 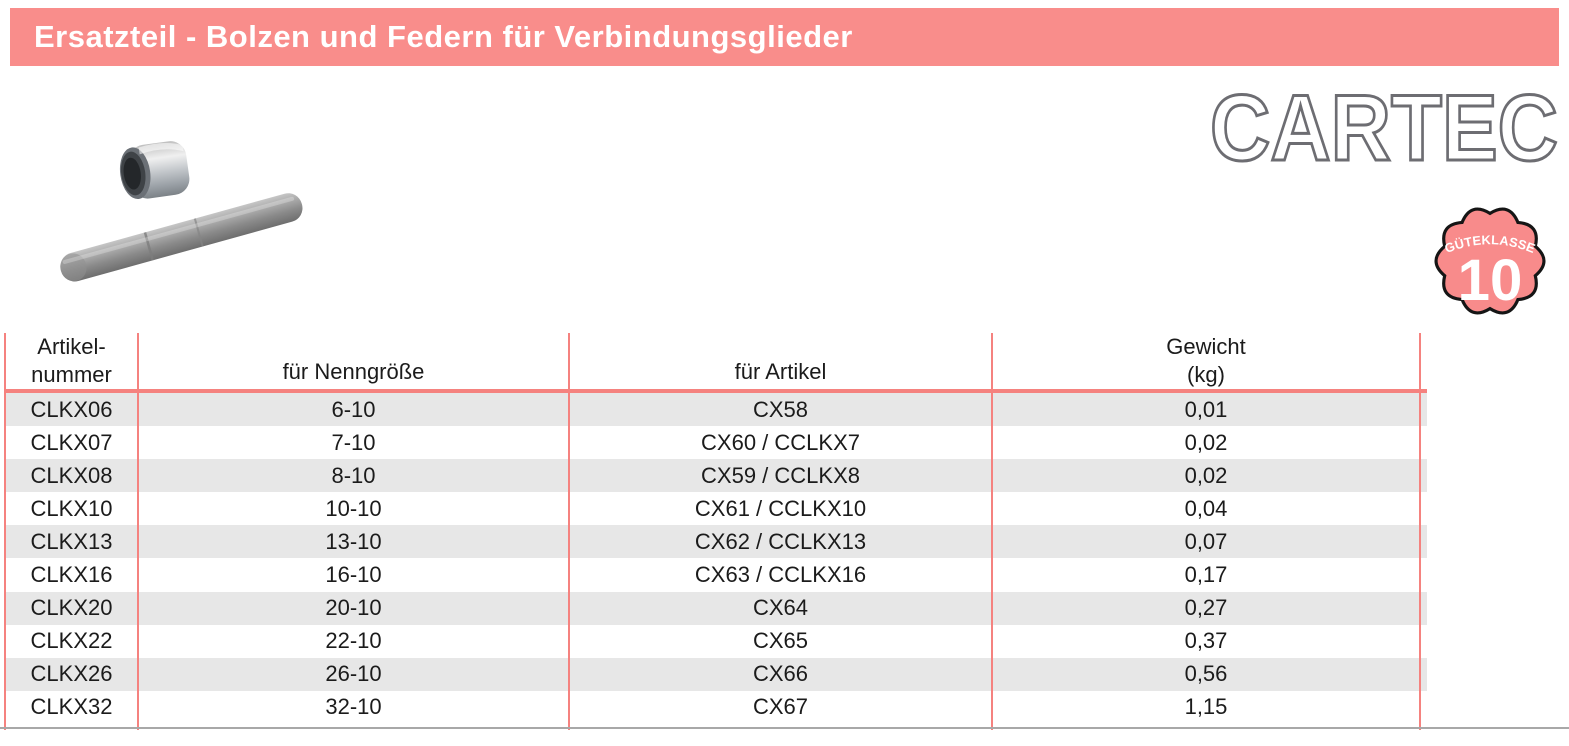 I want to click on table-footer-spacer, so click(x=716, y=726).